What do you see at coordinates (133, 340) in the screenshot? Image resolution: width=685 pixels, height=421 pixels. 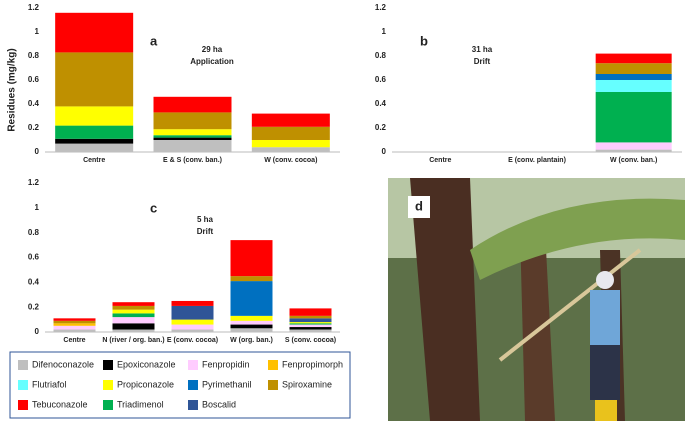 I see `x-tick-label: N (river / org. ban.)` at bounding box center [133, 340].